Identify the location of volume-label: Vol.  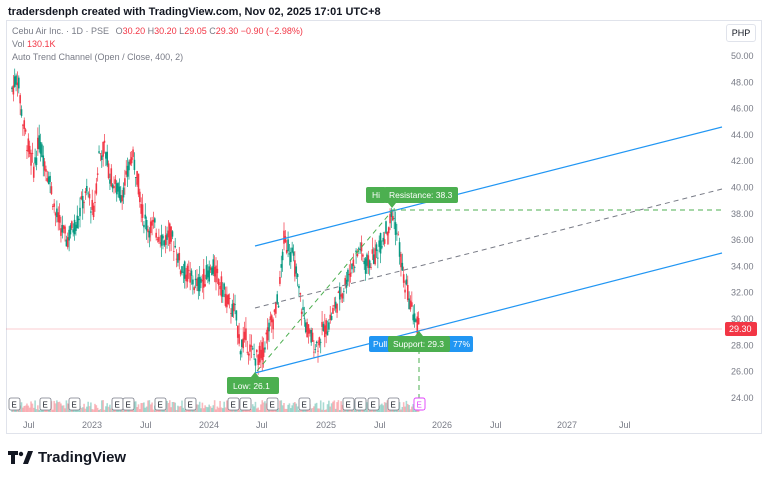
(18, 44).